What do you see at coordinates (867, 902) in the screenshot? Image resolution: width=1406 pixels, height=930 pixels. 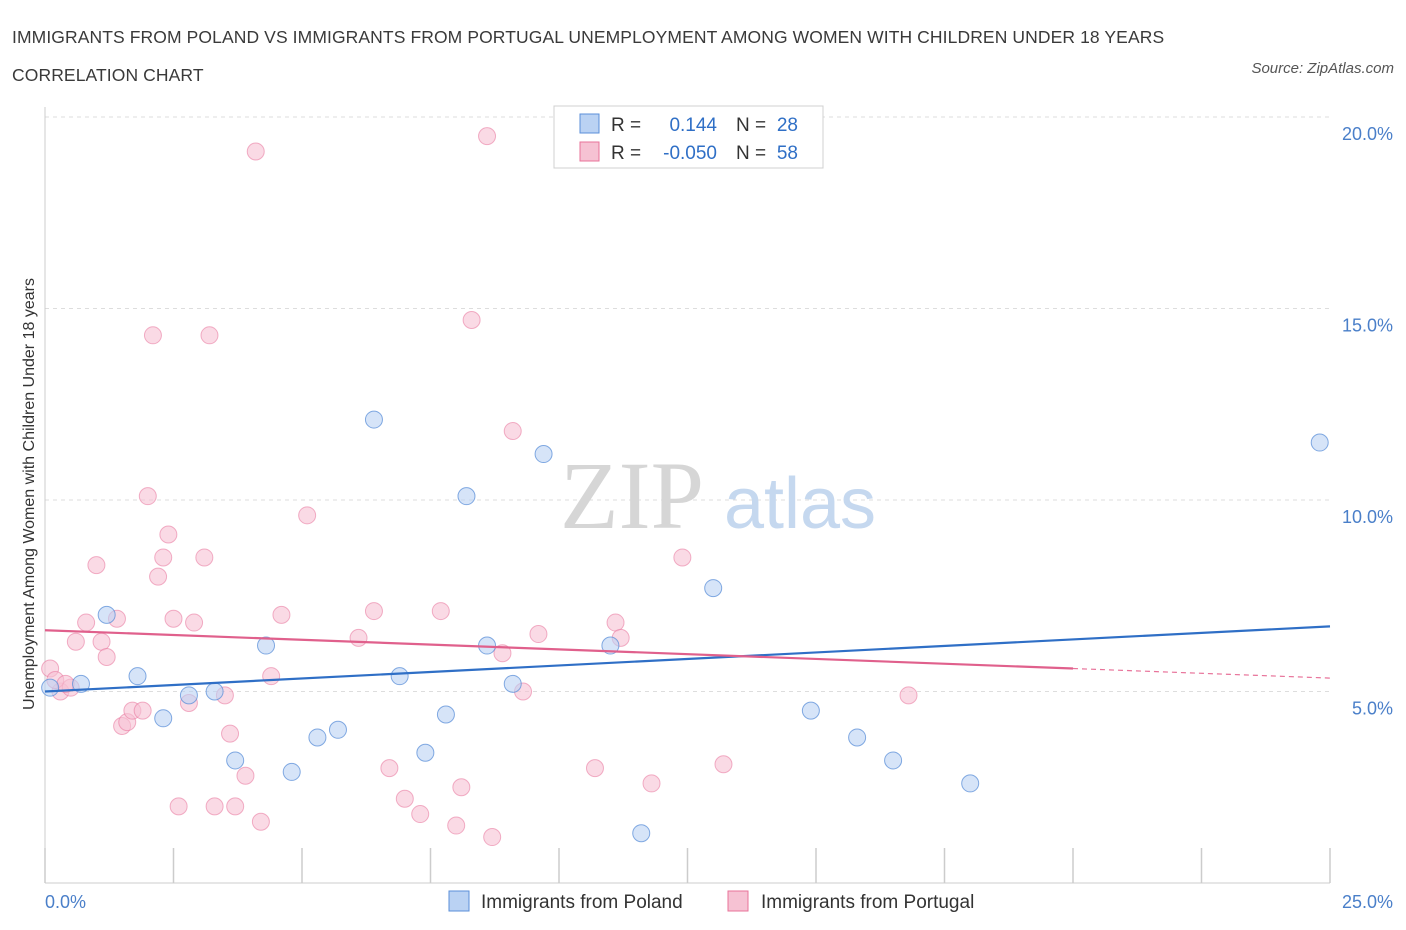 I see `bottom-legend-portugal: Immigrants from Portugal` at bounding box center [867, 902].